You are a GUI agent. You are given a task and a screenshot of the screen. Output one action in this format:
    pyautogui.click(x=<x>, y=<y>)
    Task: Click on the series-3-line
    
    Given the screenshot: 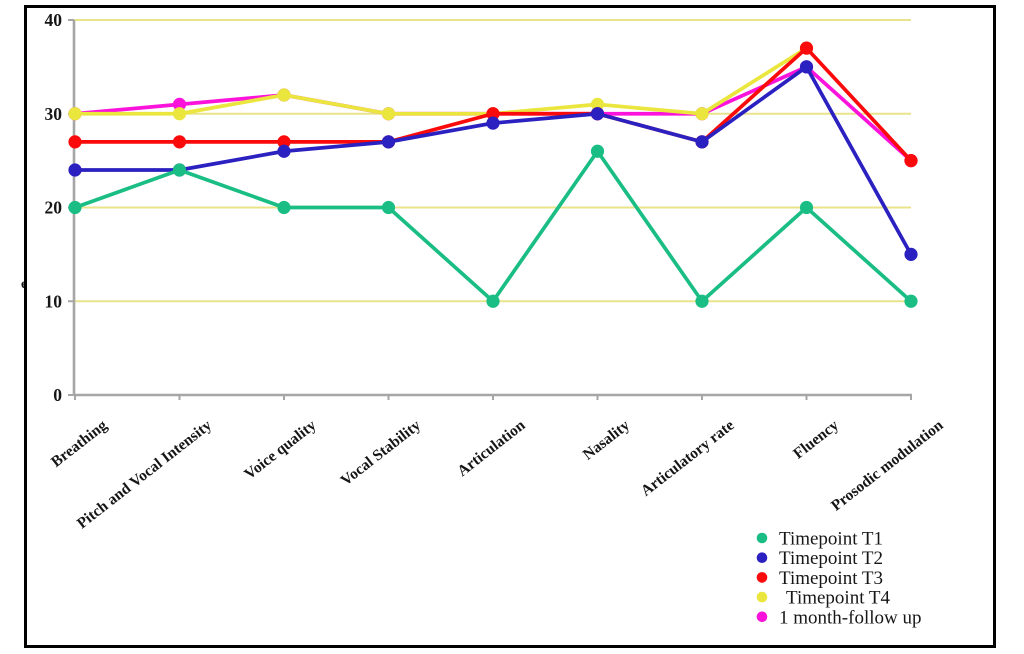 What is the action you would take?
    pyautogui.click(x=441, y=81)
    